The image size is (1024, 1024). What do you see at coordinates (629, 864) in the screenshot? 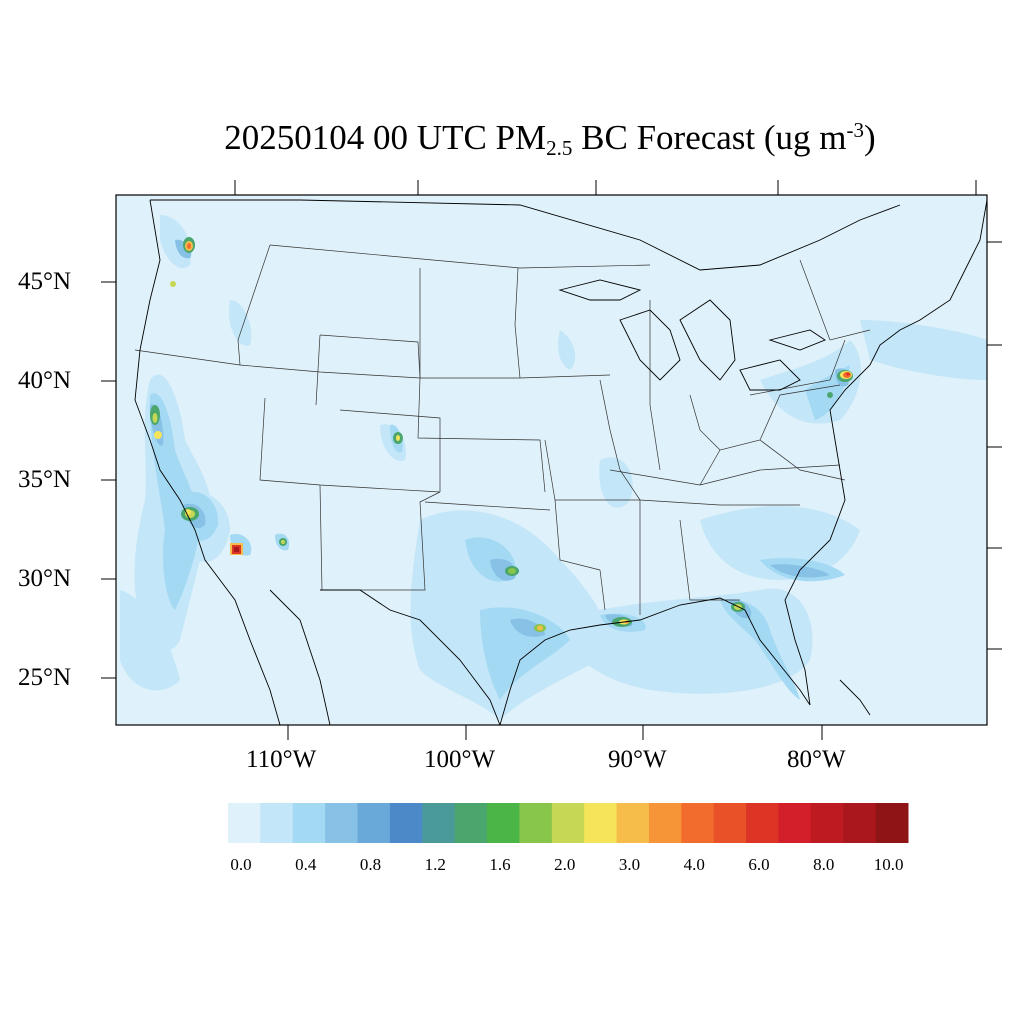
I see `colorbar-tick-label: 3.0` at bounding box center [629, 864].